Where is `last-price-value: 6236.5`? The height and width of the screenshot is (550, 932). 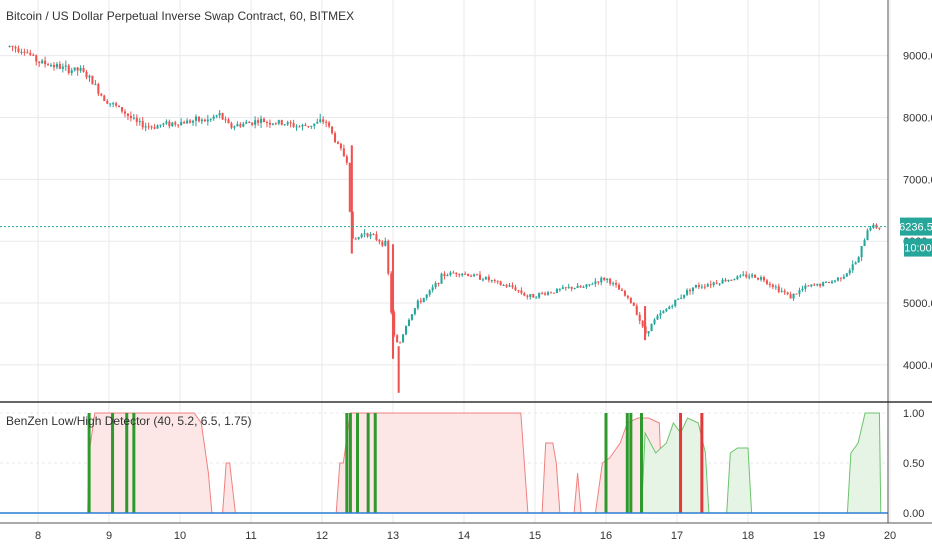
last-price-value: 6236.5 is located at coordinates (915, 228).